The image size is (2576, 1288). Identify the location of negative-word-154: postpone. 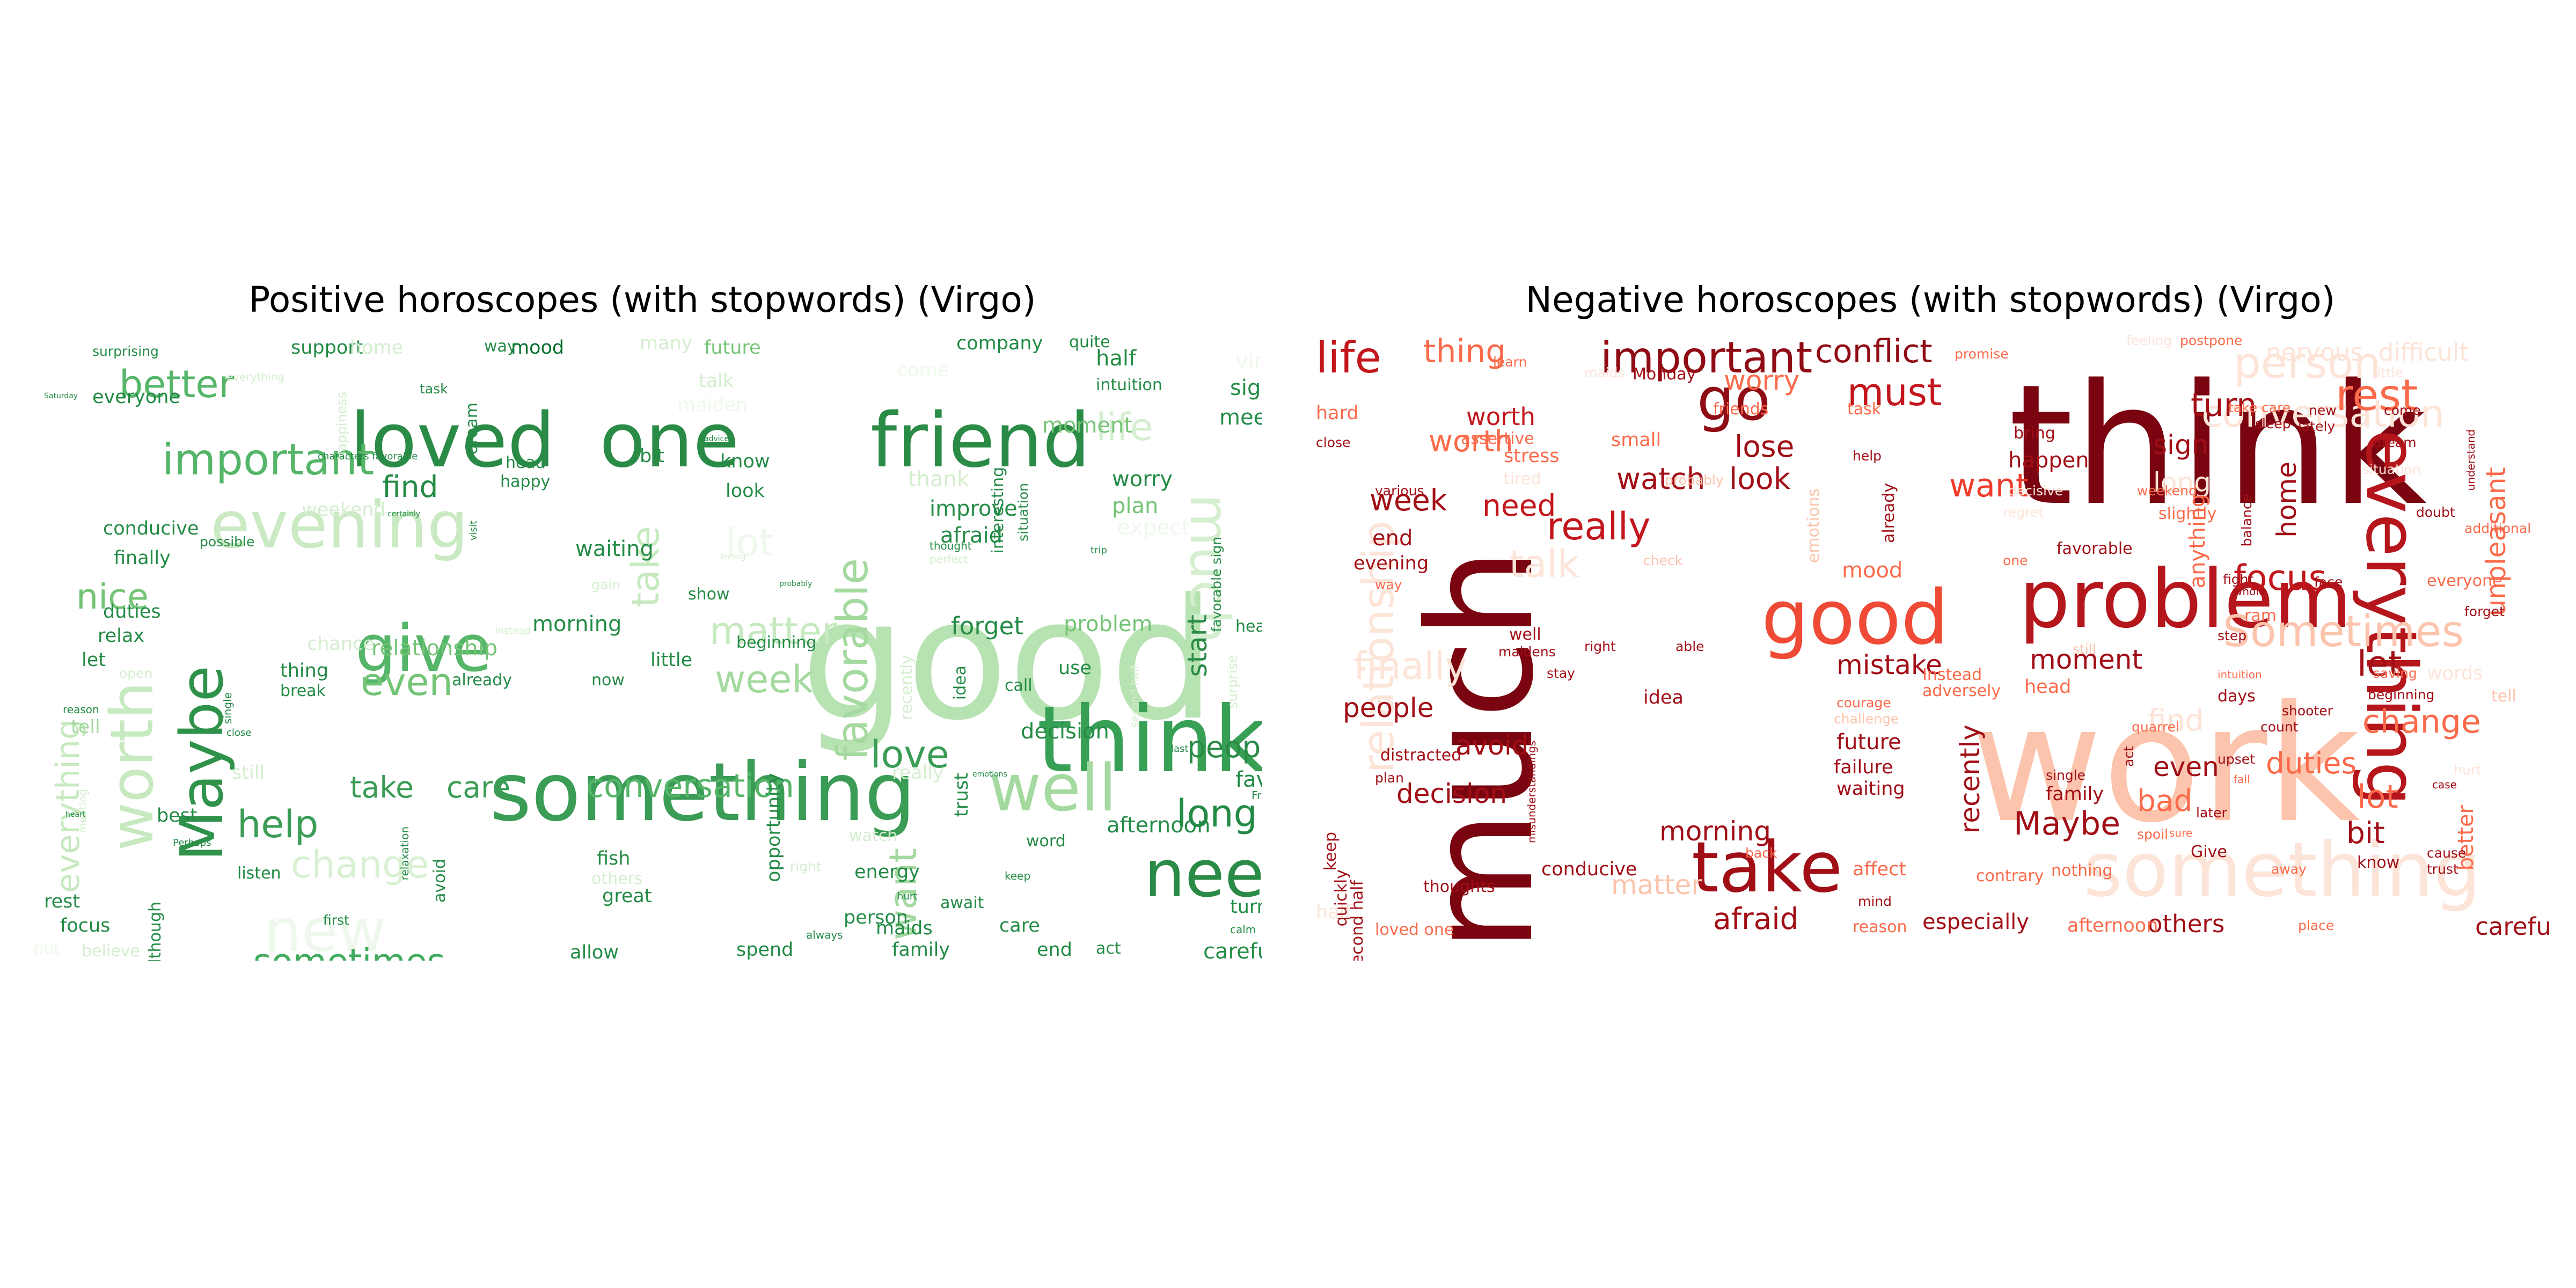
(2211, 340).